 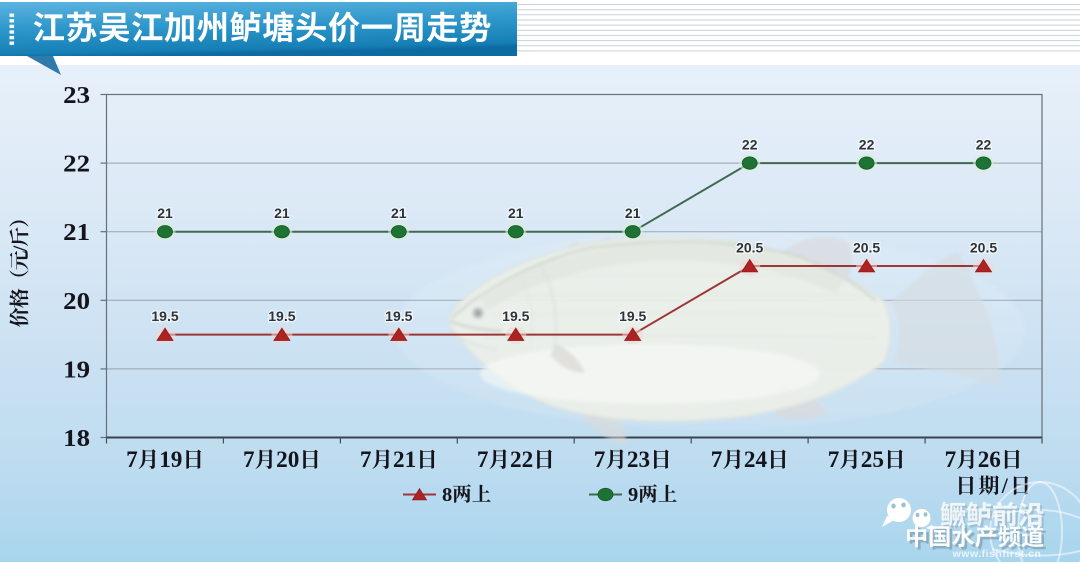 I want to click on svg-text: www.fishfirst.cn, so click(x=997, y=554).